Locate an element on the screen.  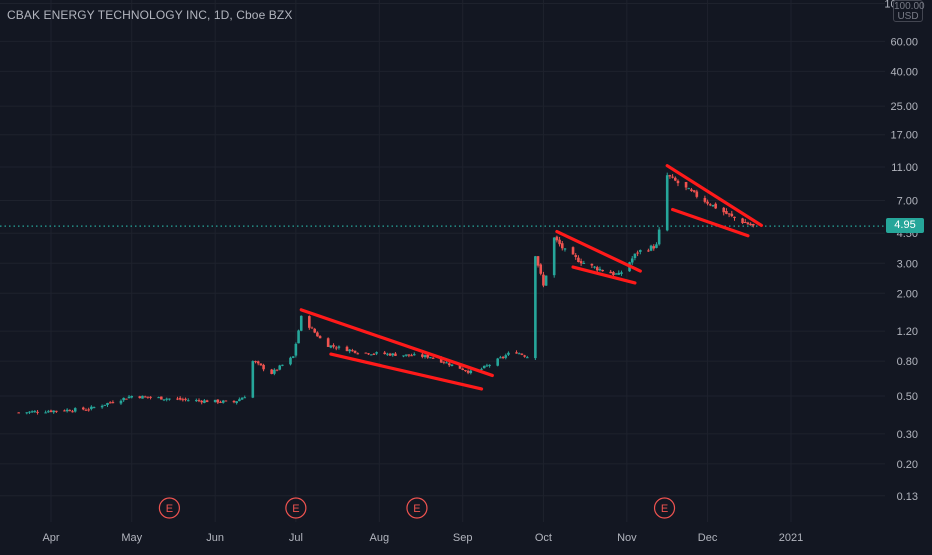
earnings-marker-circle is located at coordinates (296, 508).